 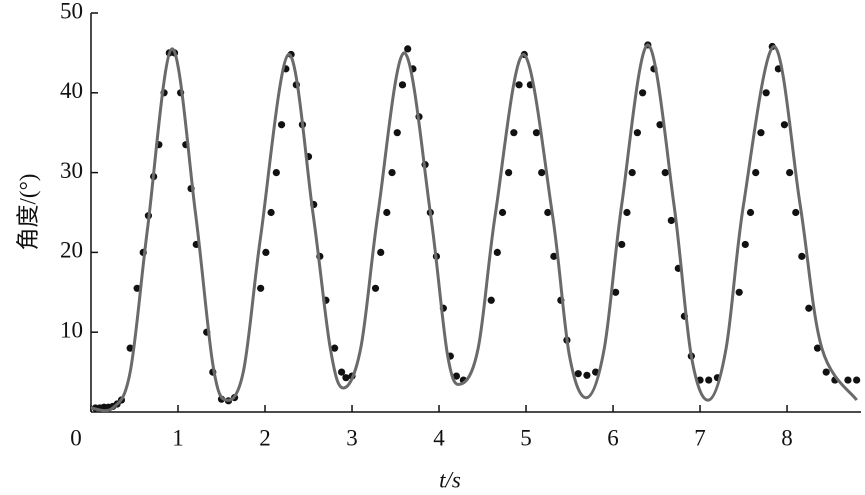 I want to click on x-tick-label: 0, so click(x=76, y=437).